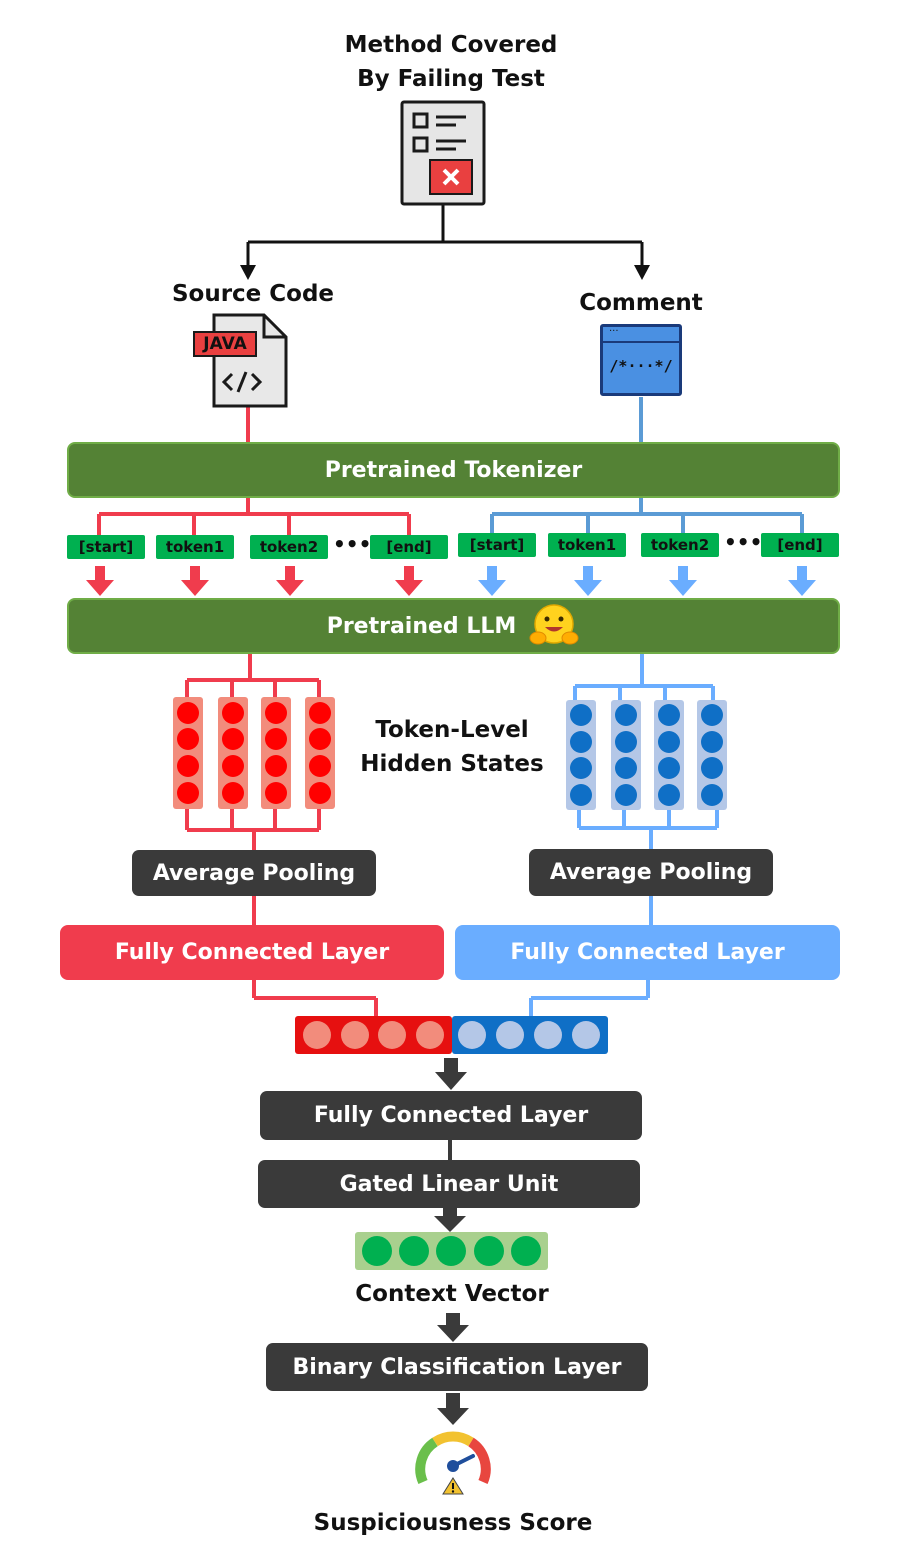  Describe the element at coordinates (248, 272) in the screenshot. I see `arrow-to-source` at that location.